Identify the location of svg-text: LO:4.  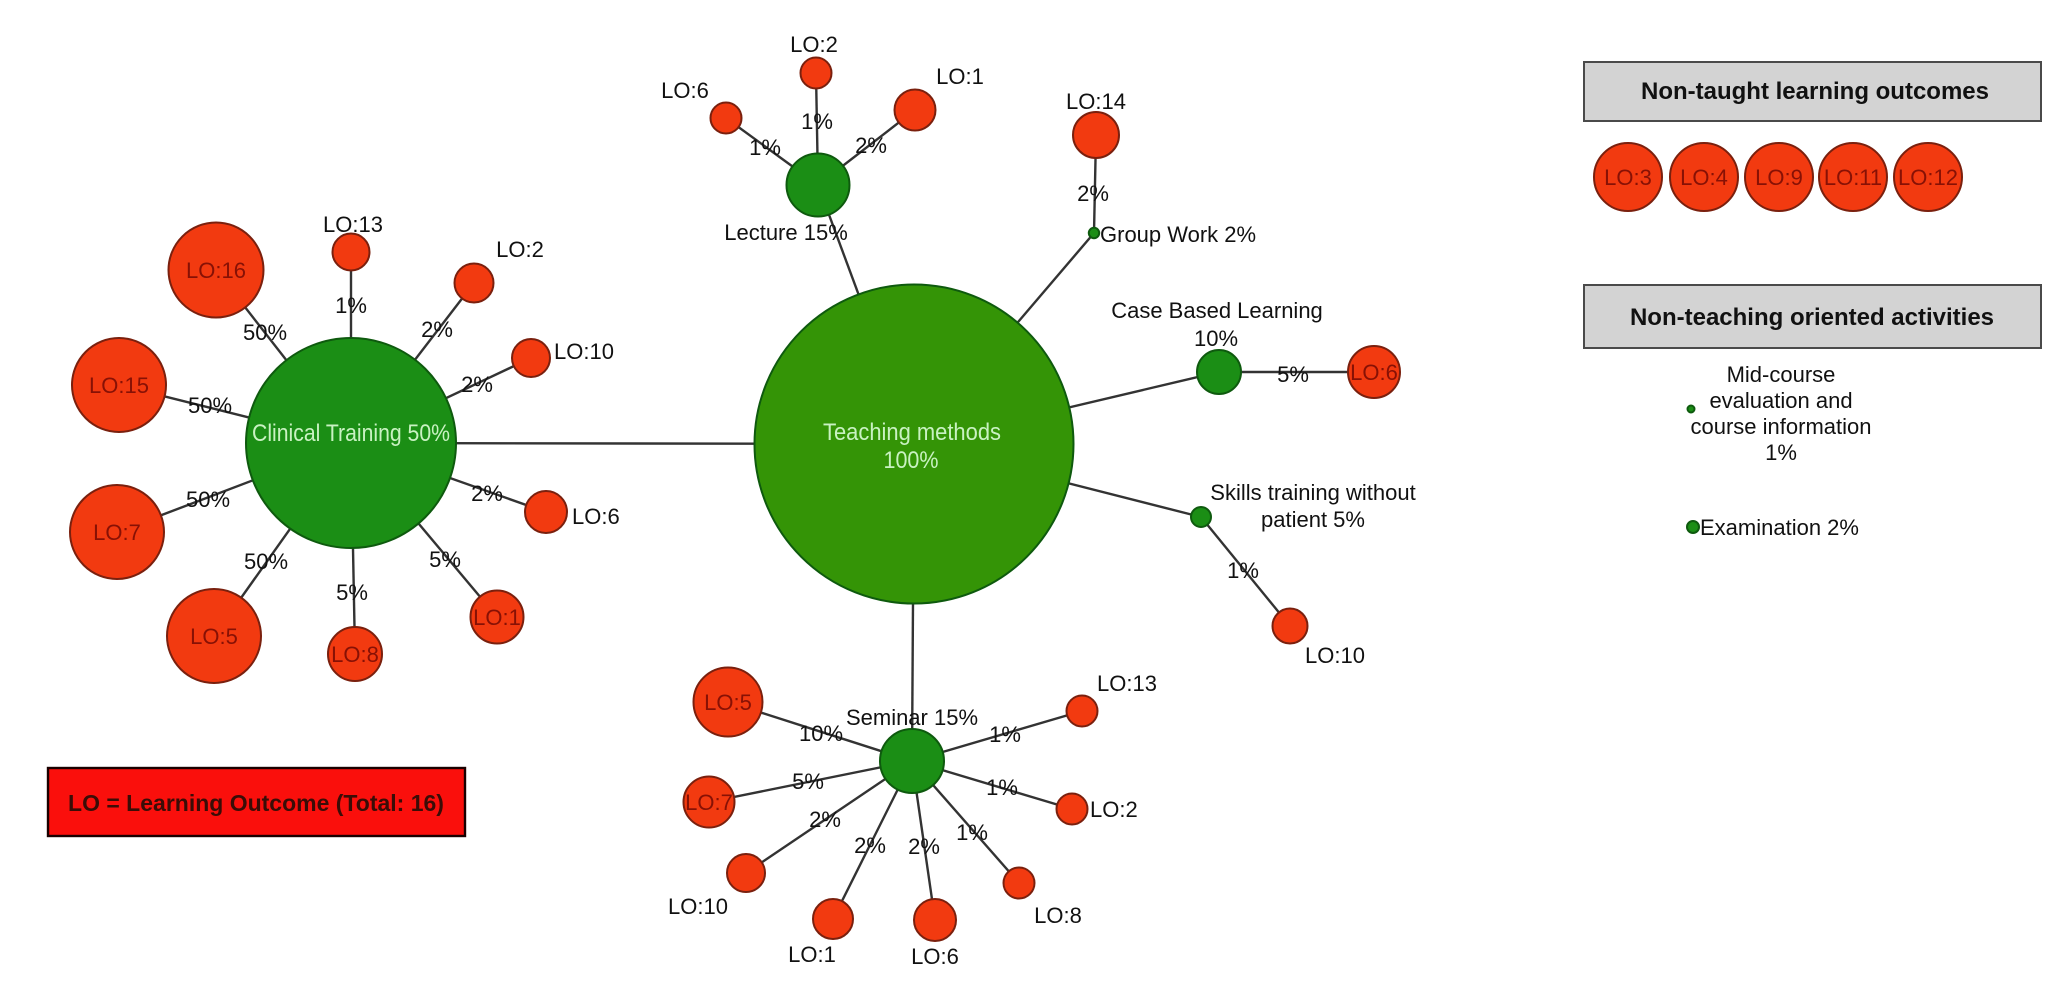
(1704, 177).